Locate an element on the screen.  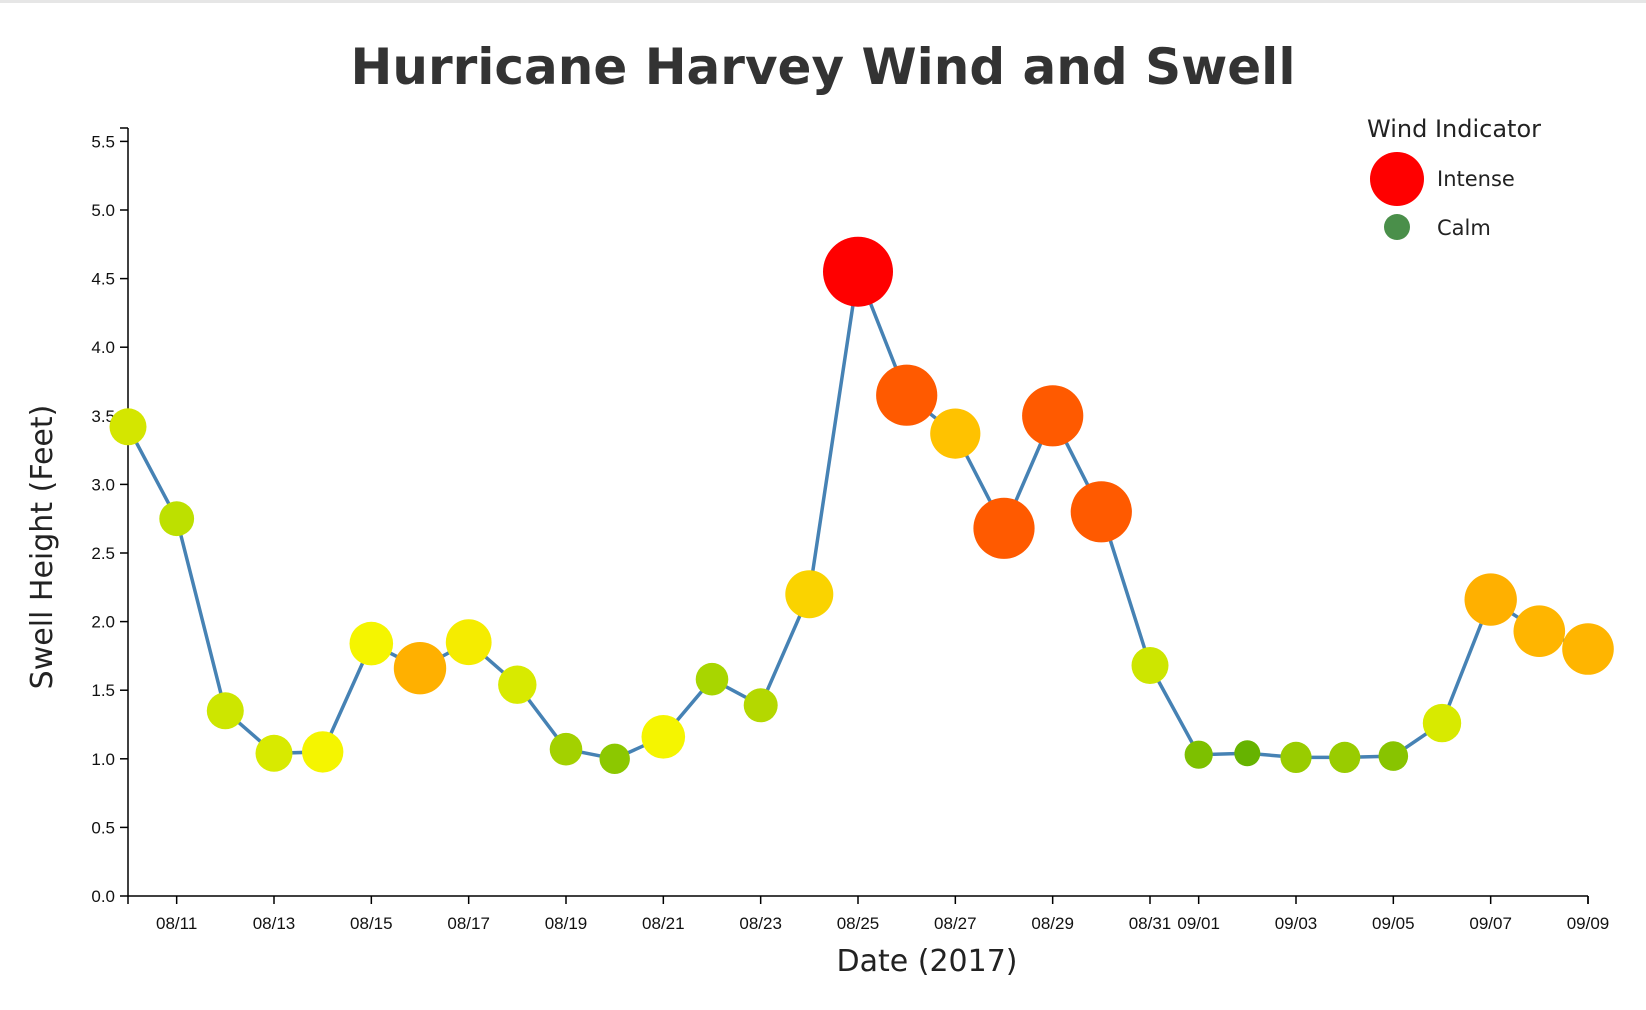
x-tick-label: 09/07 is located at coordinates (1490, 923).